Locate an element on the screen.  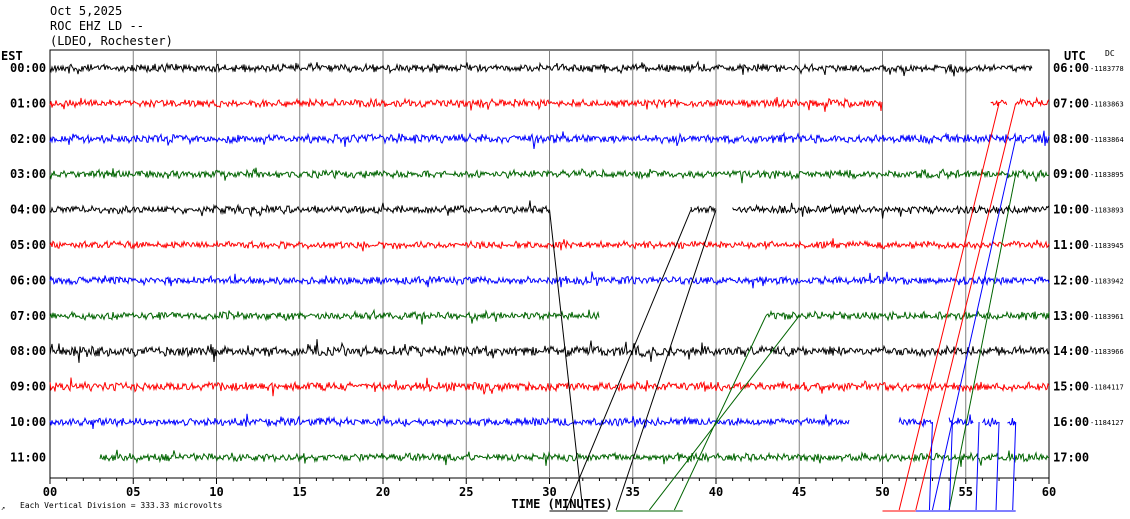
header-station: ROC EHZ LD -- is located at coordinates (97, 26).